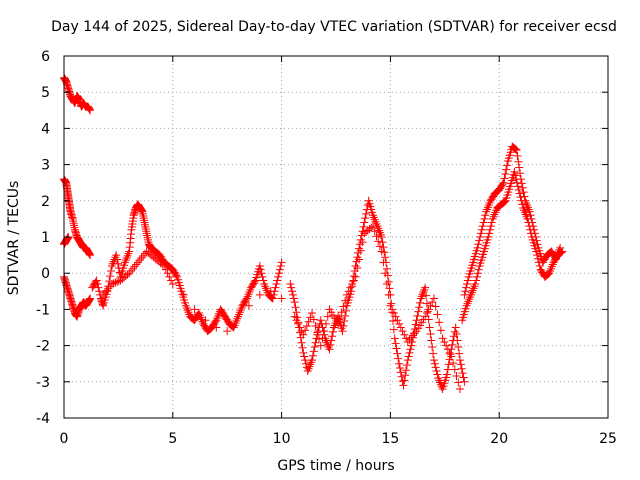 Image resolution: width=640 pixels, height=480 pixels. I want to click on y-tick-label: 4, so click(45, 129).